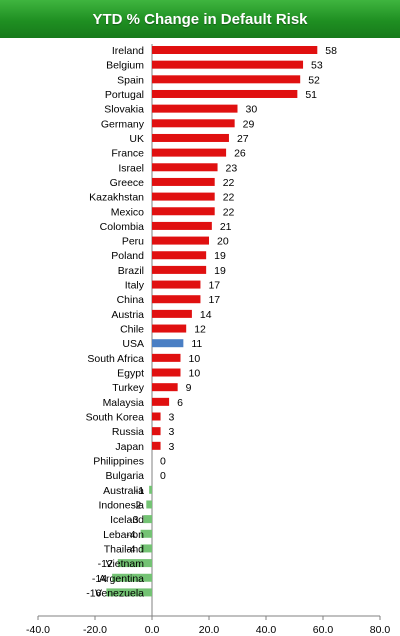  I want to click on value-label: 23, so click(232, 168).